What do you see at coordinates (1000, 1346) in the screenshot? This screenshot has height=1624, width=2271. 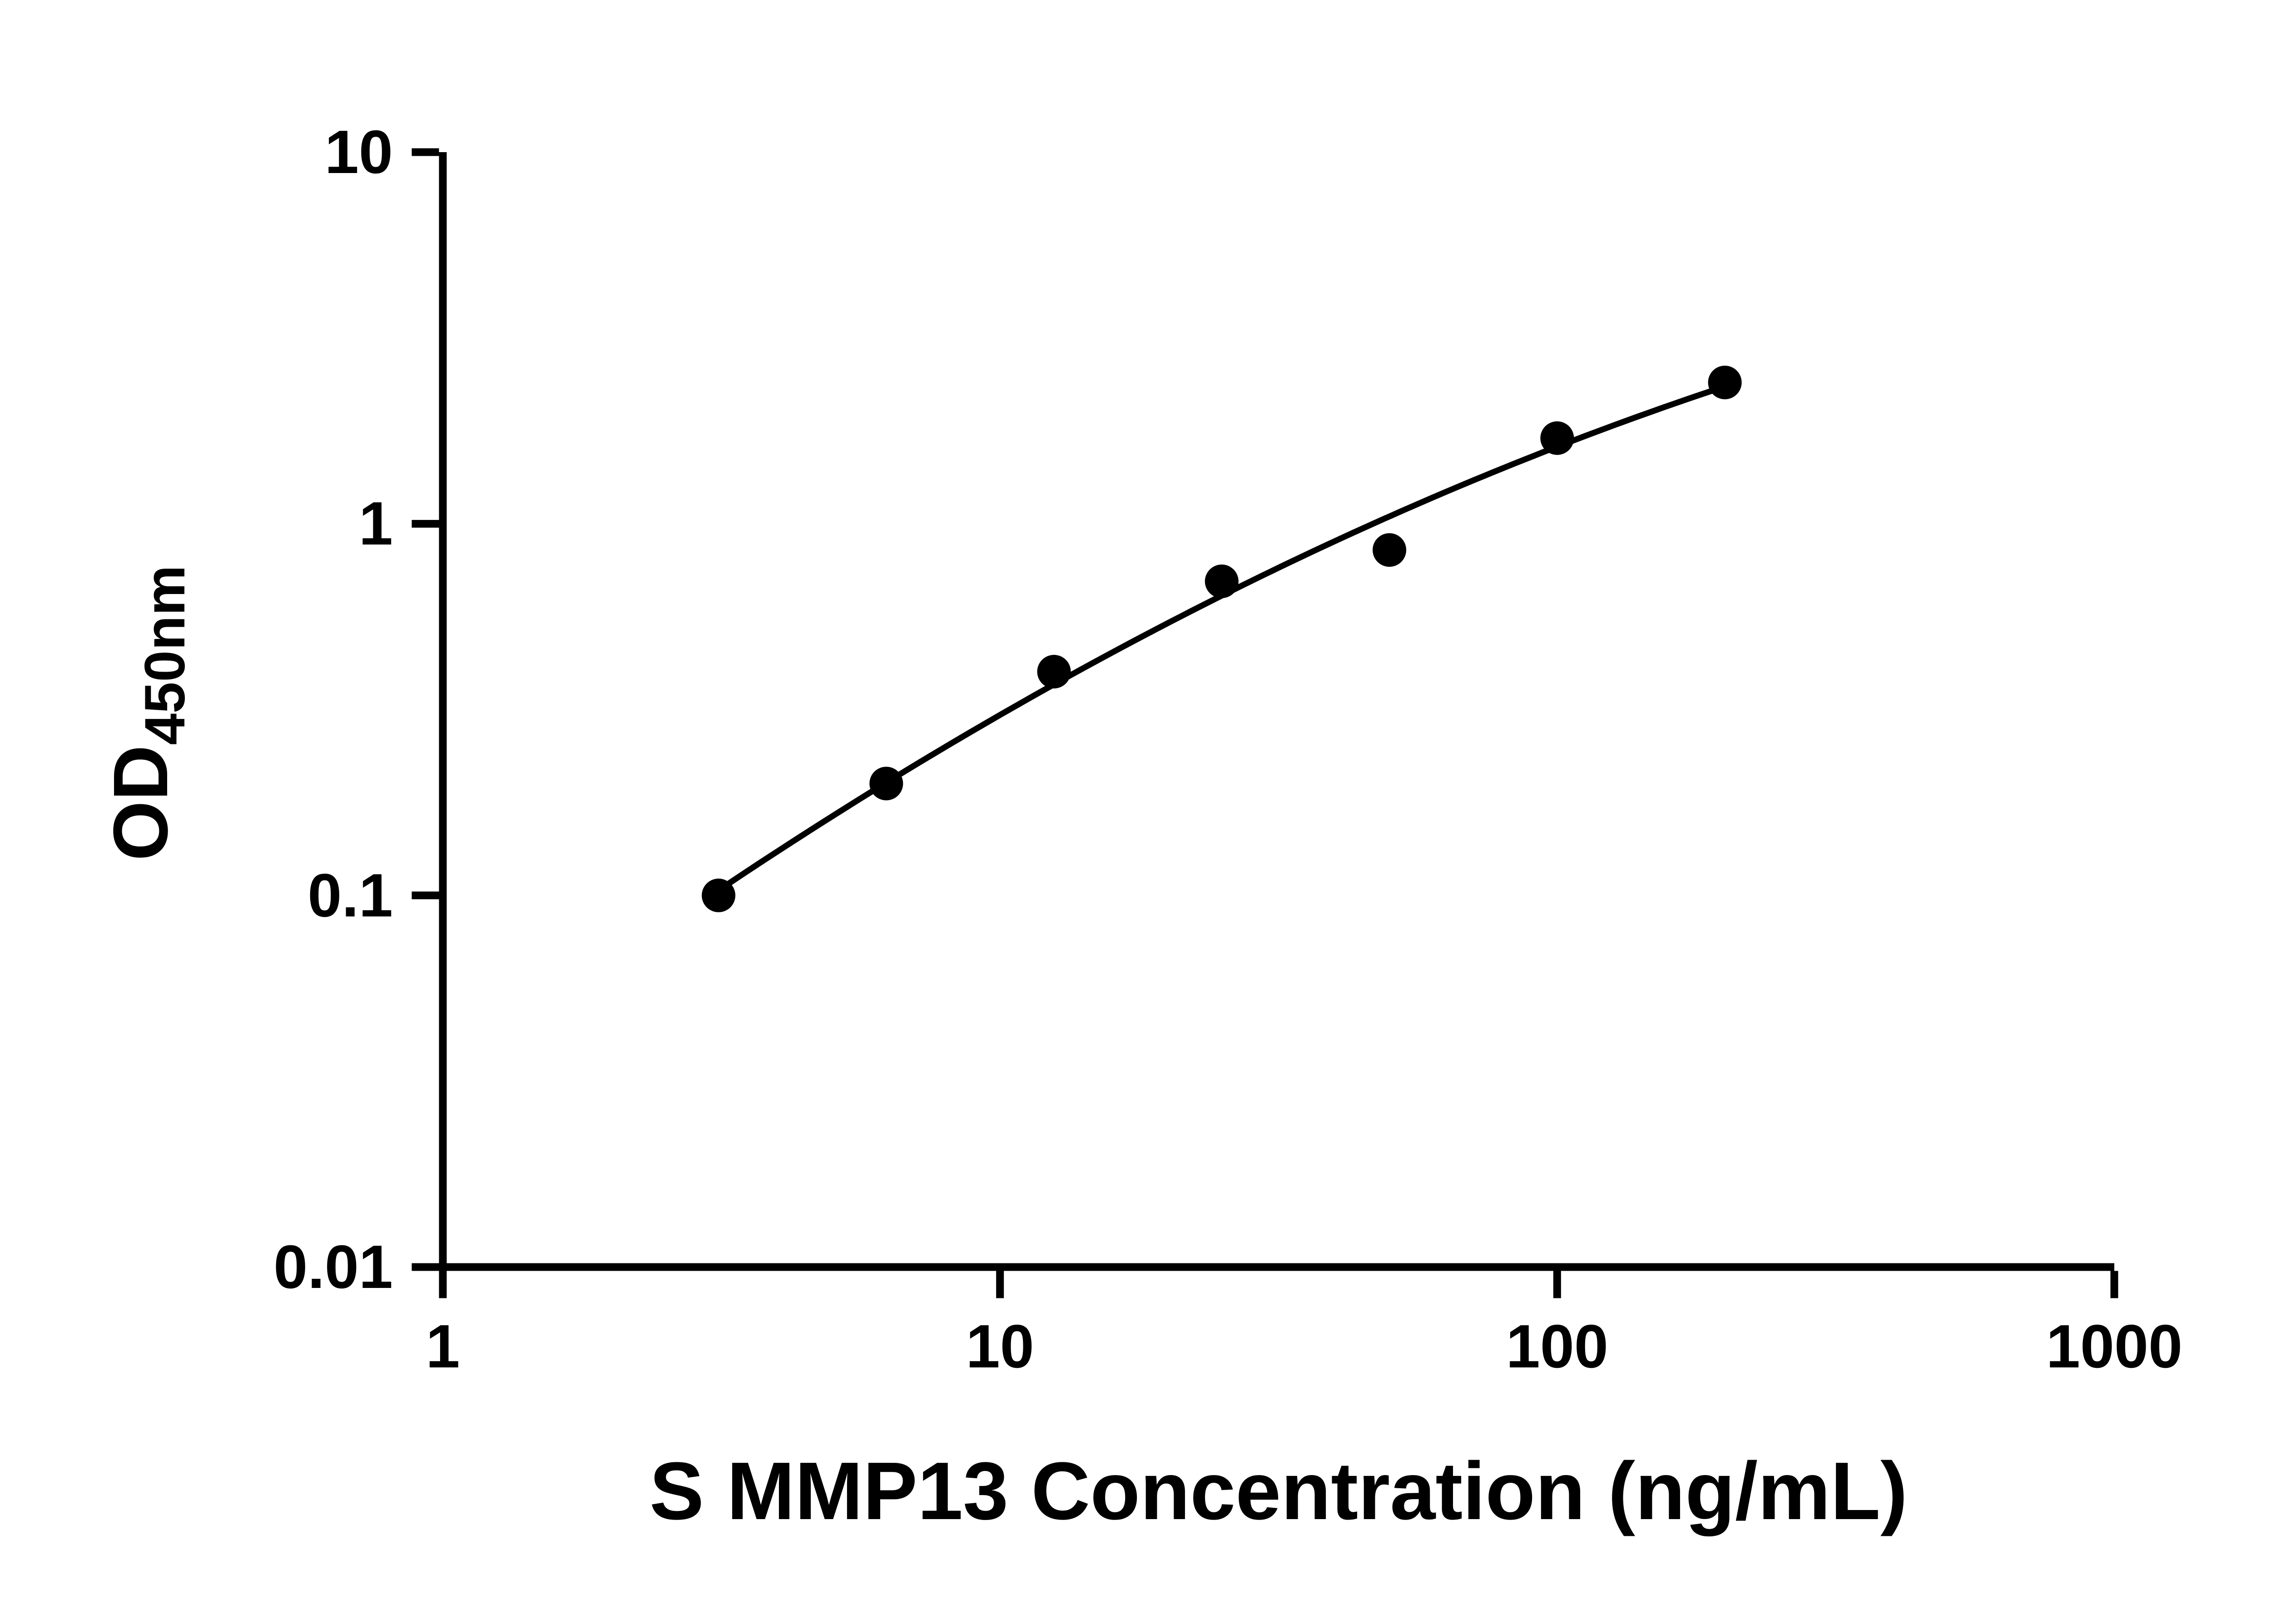 I see `x-tick-label: 10` at bounding box center [1000, 1346].